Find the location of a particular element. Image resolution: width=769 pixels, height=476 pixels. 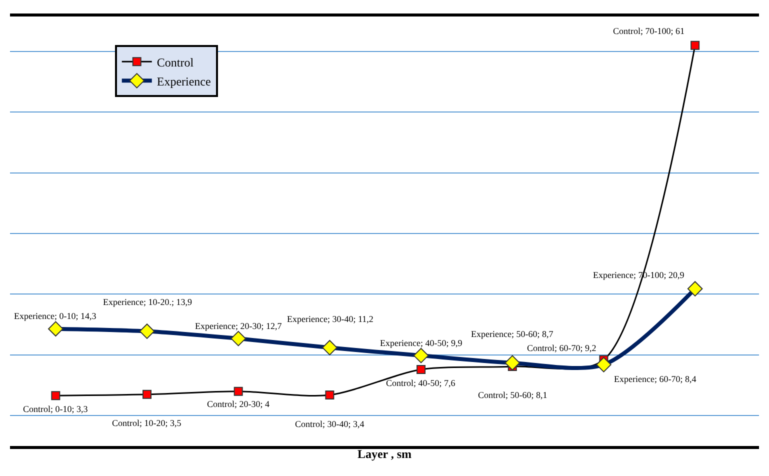

data-label: Experience; 30-40; 11,2 is located at coordinates (330, 319).